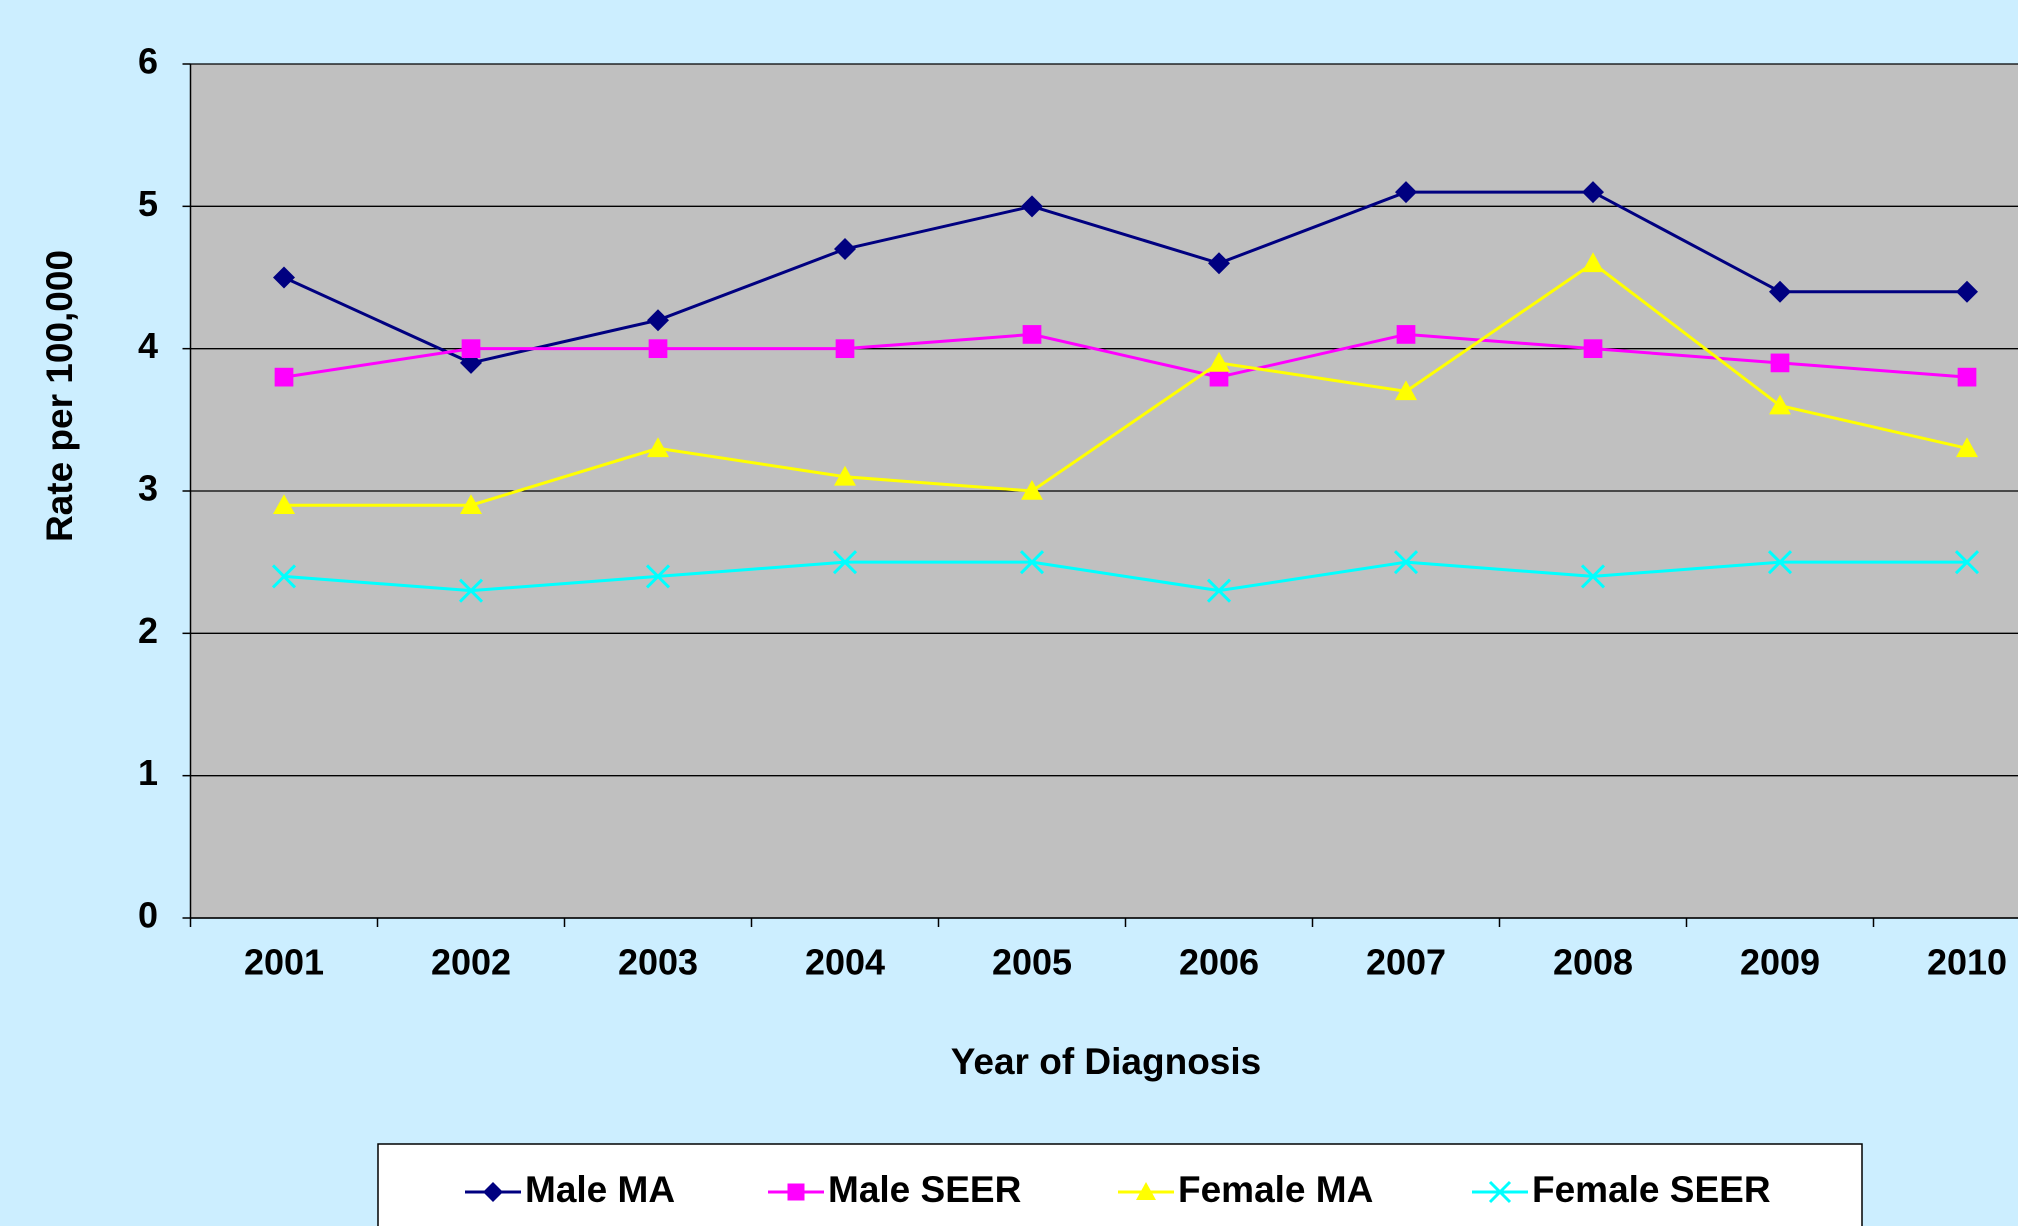 This screenshot has width=2018, height=1226. Describe the element at coordinates (471, 962) in the screenshot. I see `x-tick-label: 2002` at that location.